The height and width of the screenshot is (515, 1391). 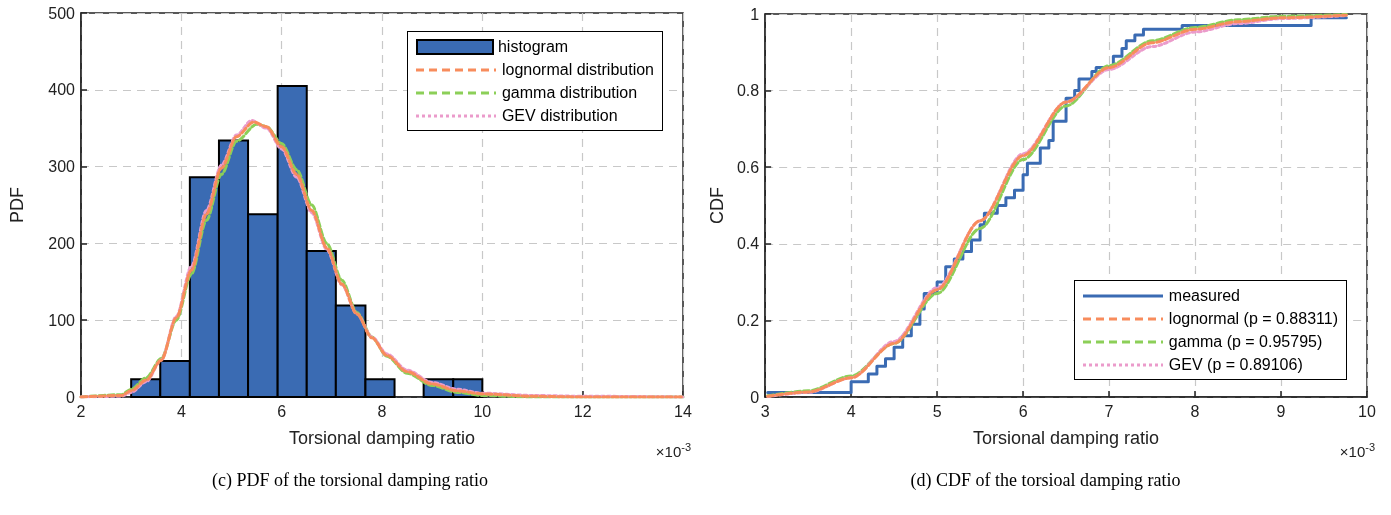 What do you see at coordinates (683, 411) in the screenshot?
I see `x-tick-label: 14` at bounding box center [683, 411].